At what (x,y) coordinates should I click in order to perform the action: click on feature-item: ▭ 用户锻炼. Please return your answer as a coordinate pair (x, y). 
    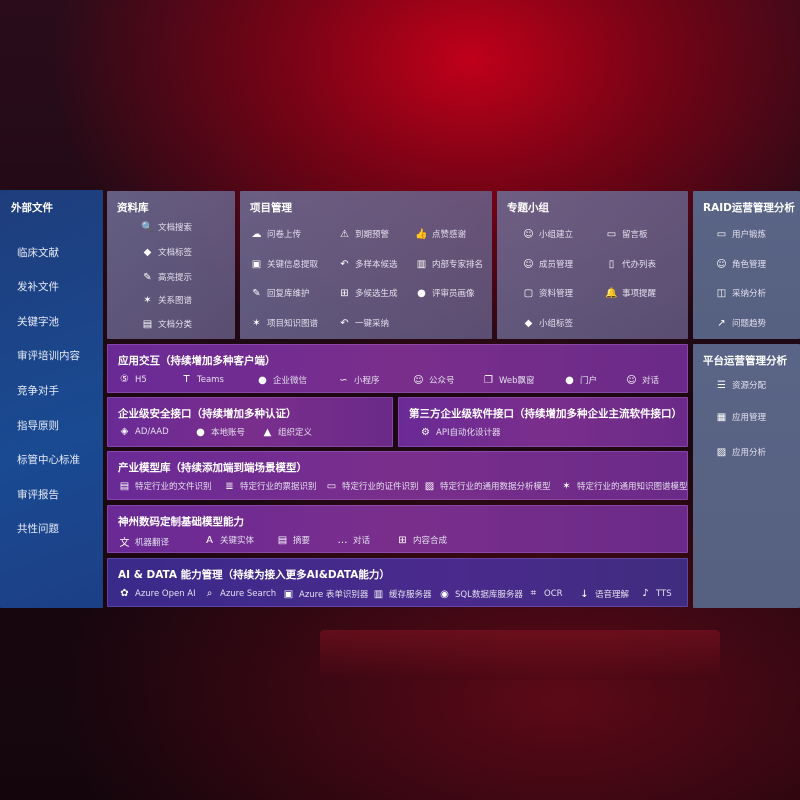
    Looking at the image, I should click on (740, 234).